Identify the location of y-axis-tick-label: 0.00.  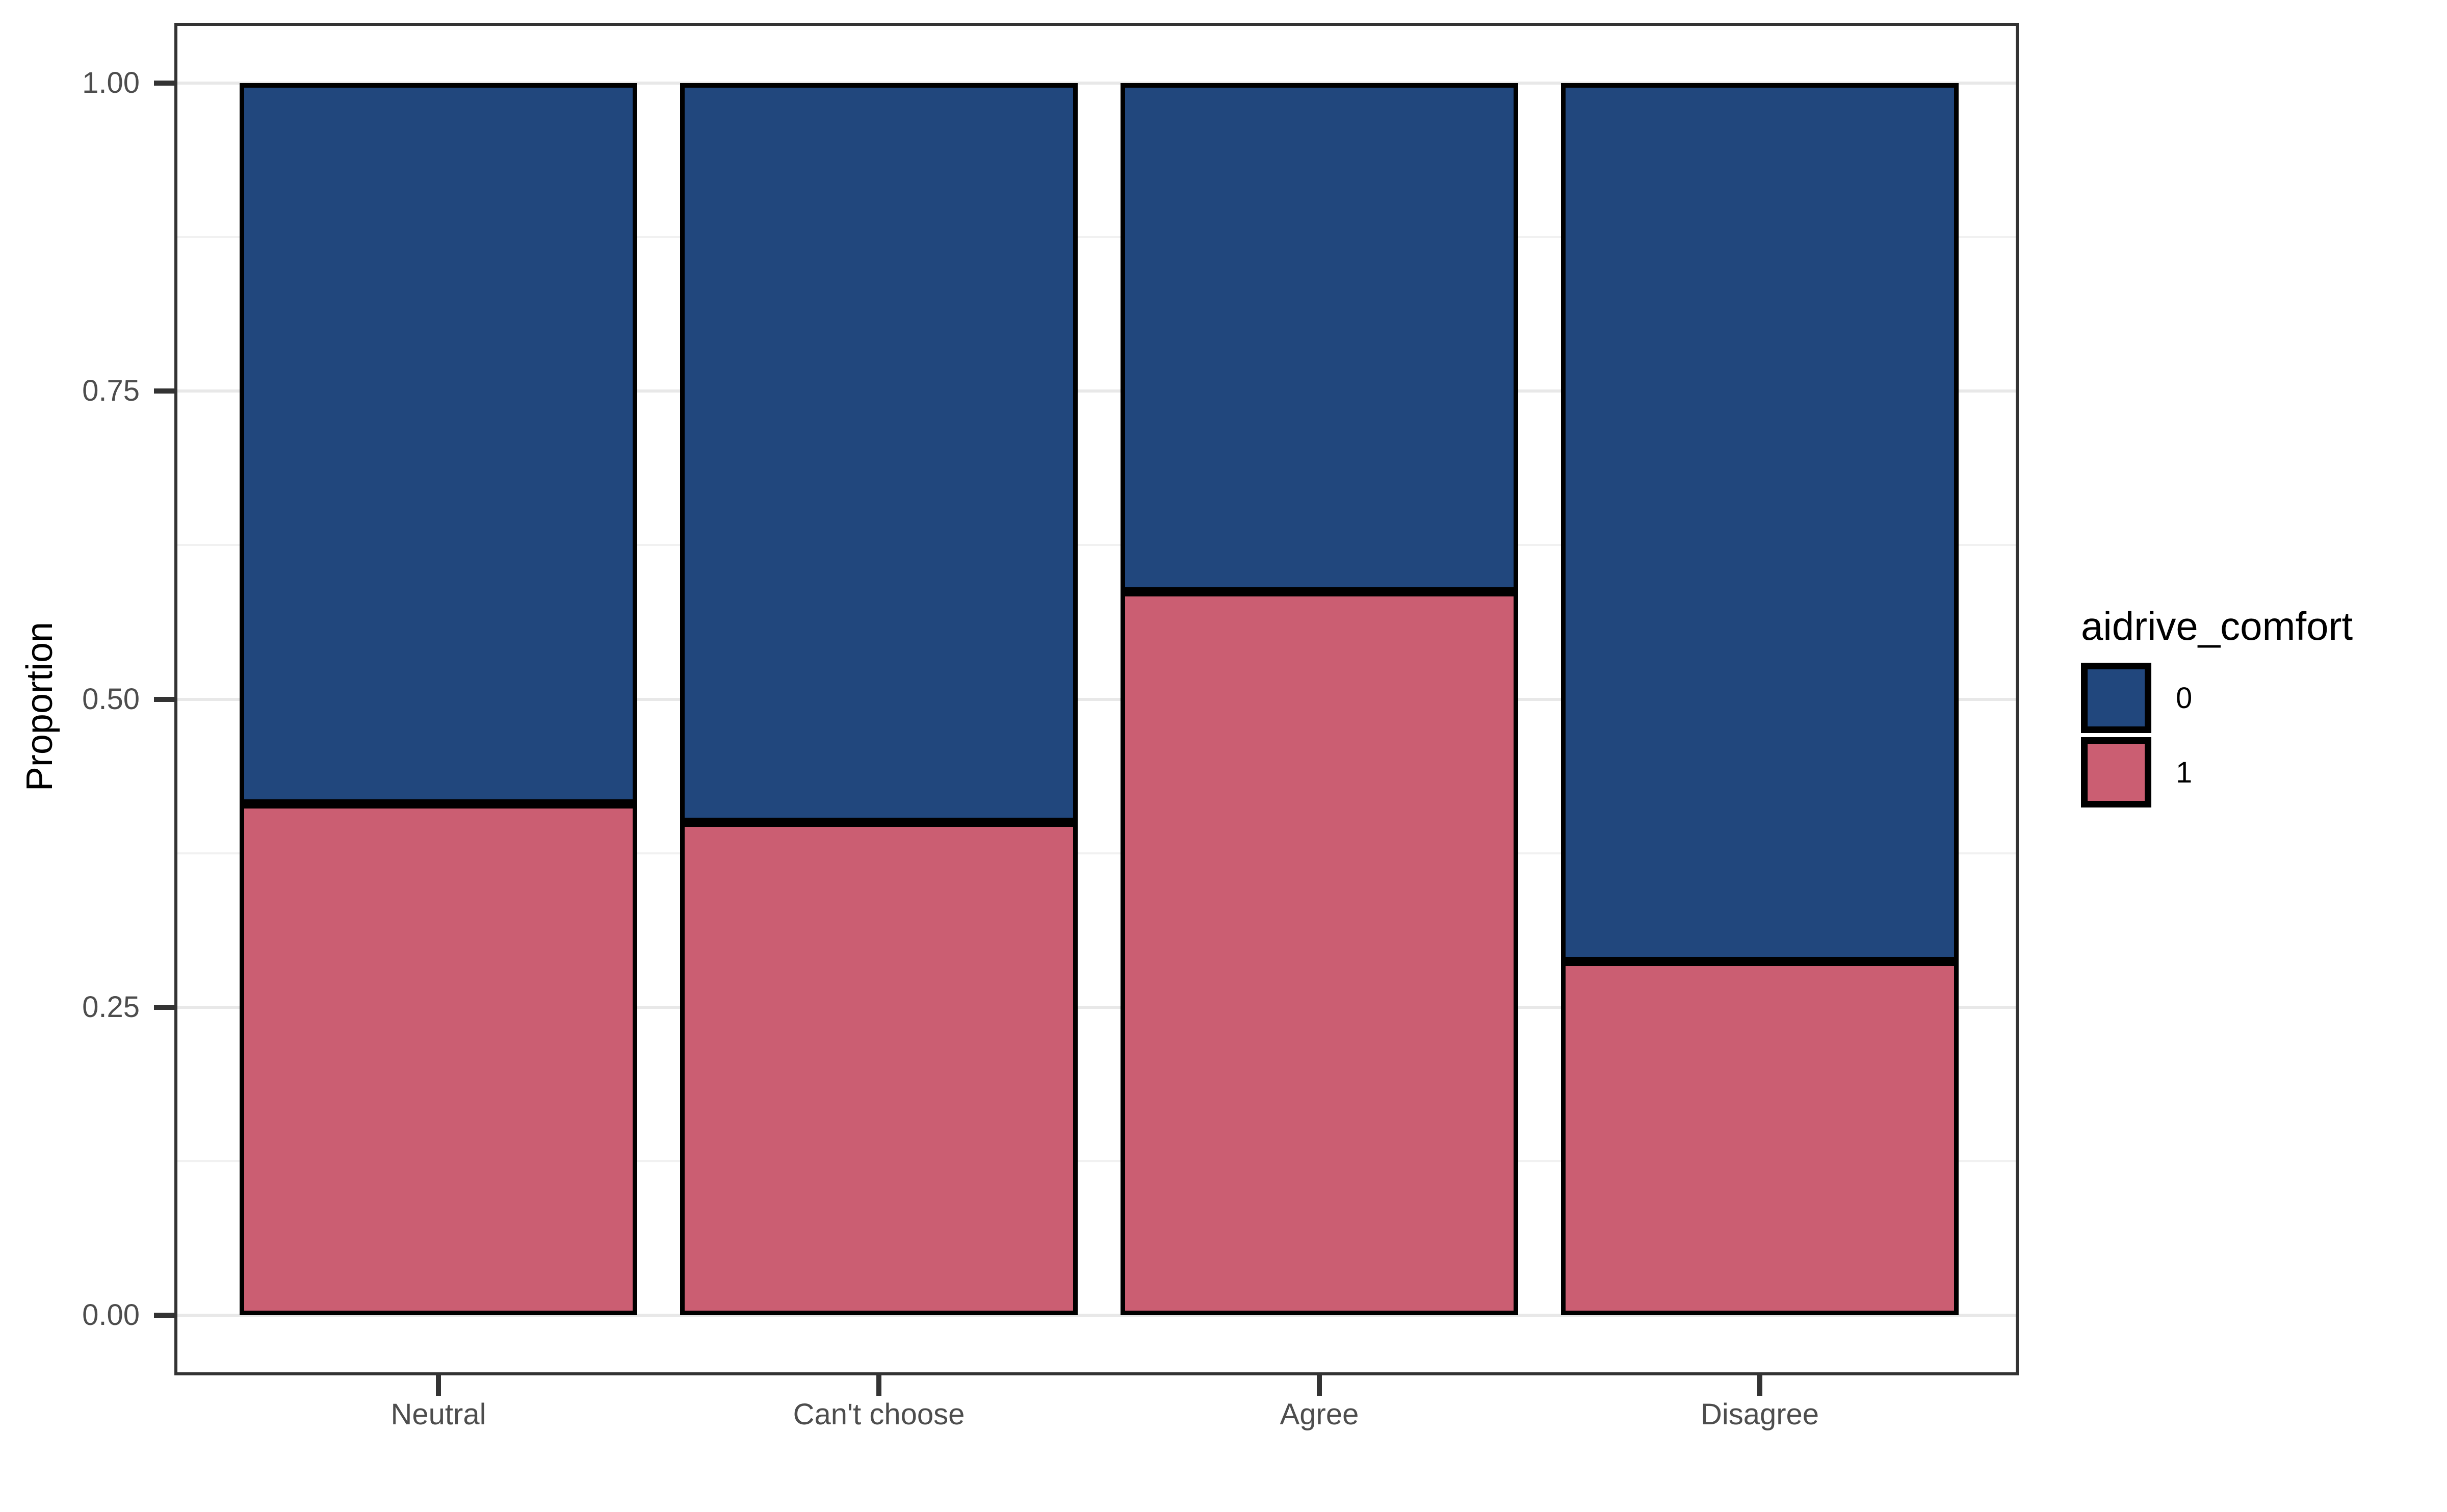
(111, 1315).